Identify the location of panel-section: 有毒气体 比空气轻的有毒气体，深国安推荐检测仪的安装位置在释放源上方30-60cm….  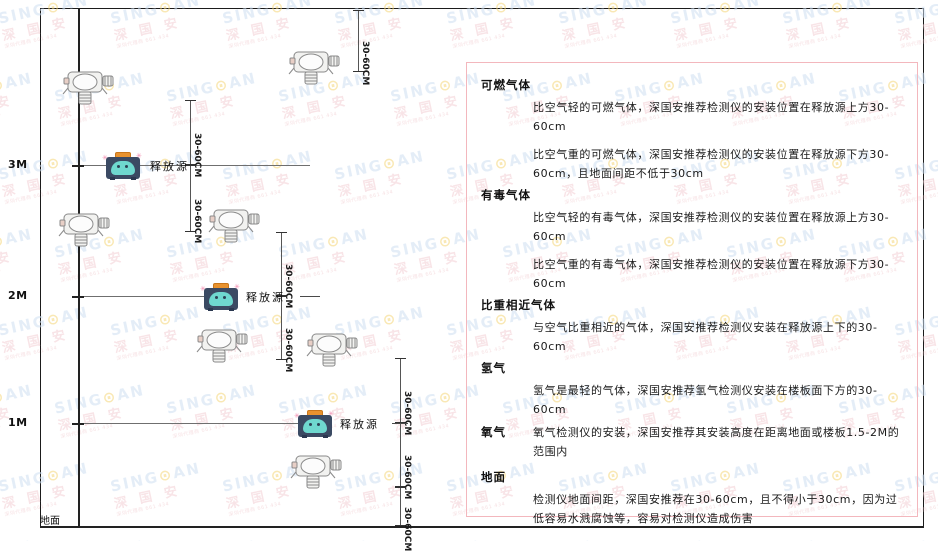
(693, 240).